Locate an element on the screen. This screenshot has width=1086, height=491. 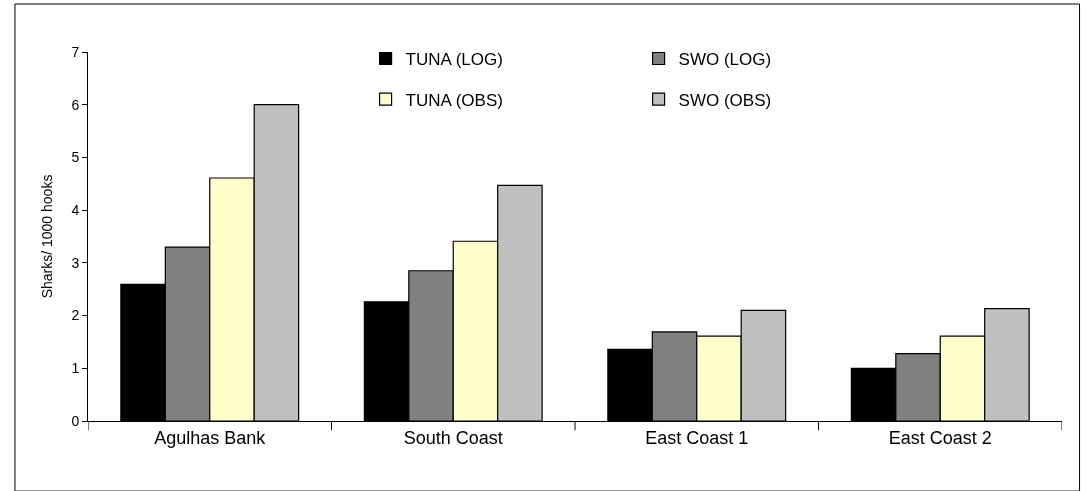
y-tick-label: 6 is located at coordinates (75, 104).